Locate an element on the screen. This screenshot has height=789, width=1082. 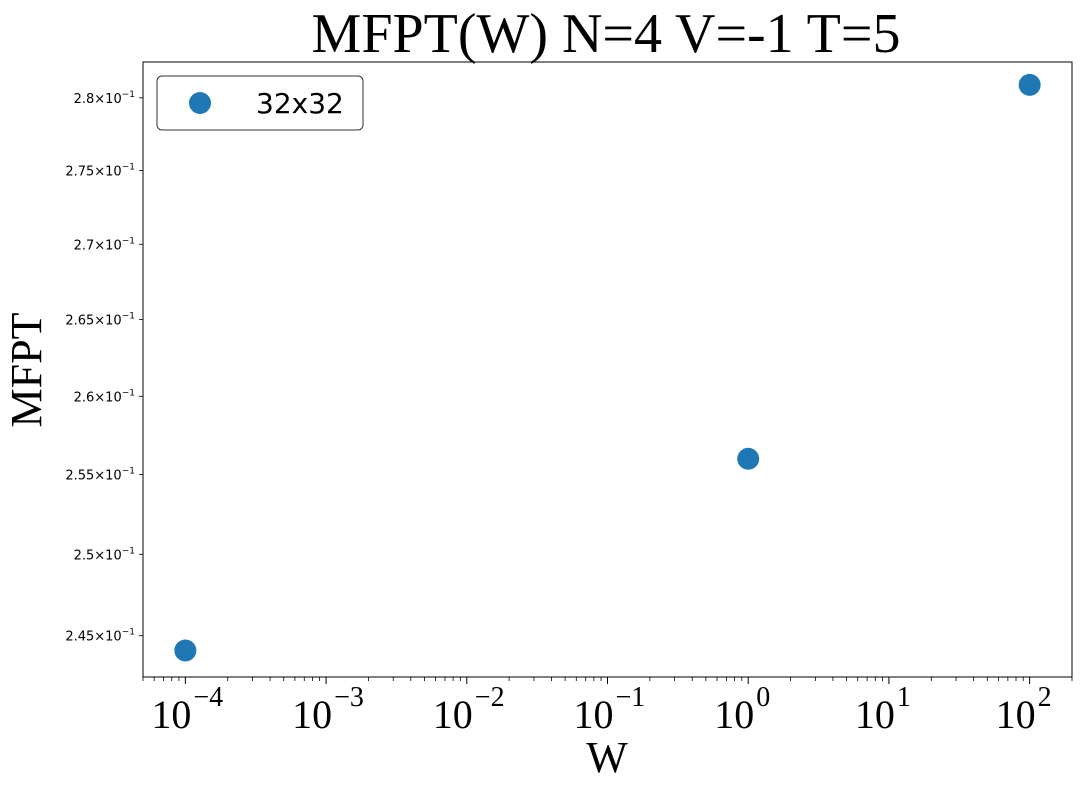
y-tick-label: 2.8×10⁻¹ is located at coordinates (104, 98).